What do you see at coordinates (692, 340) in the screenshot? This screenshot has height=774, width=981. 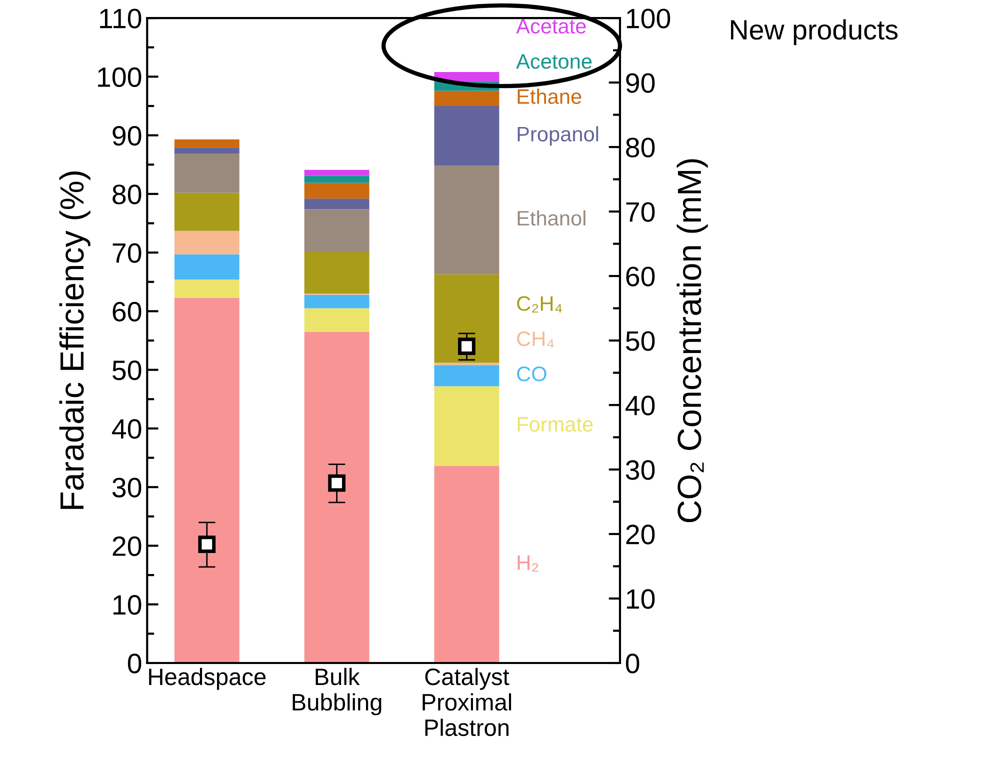 I see `y2-axis-title: CO₂ Concentration (mM)` at bounding box center [692, 340].